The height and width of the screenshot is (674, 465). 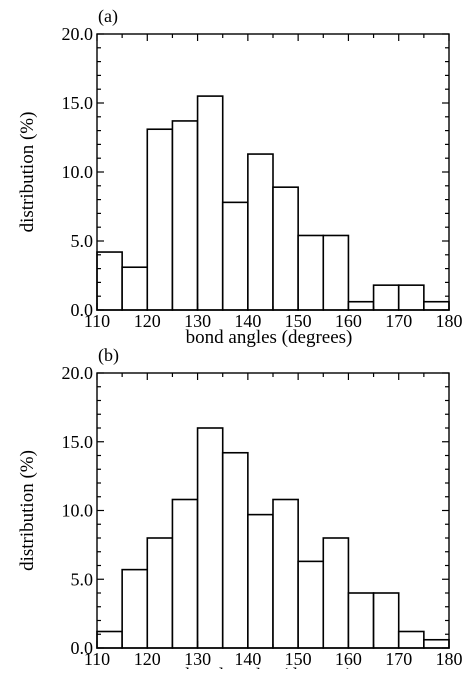 I want to click on y-axis-label-b: distribution (%), so click(x=27, y=510).